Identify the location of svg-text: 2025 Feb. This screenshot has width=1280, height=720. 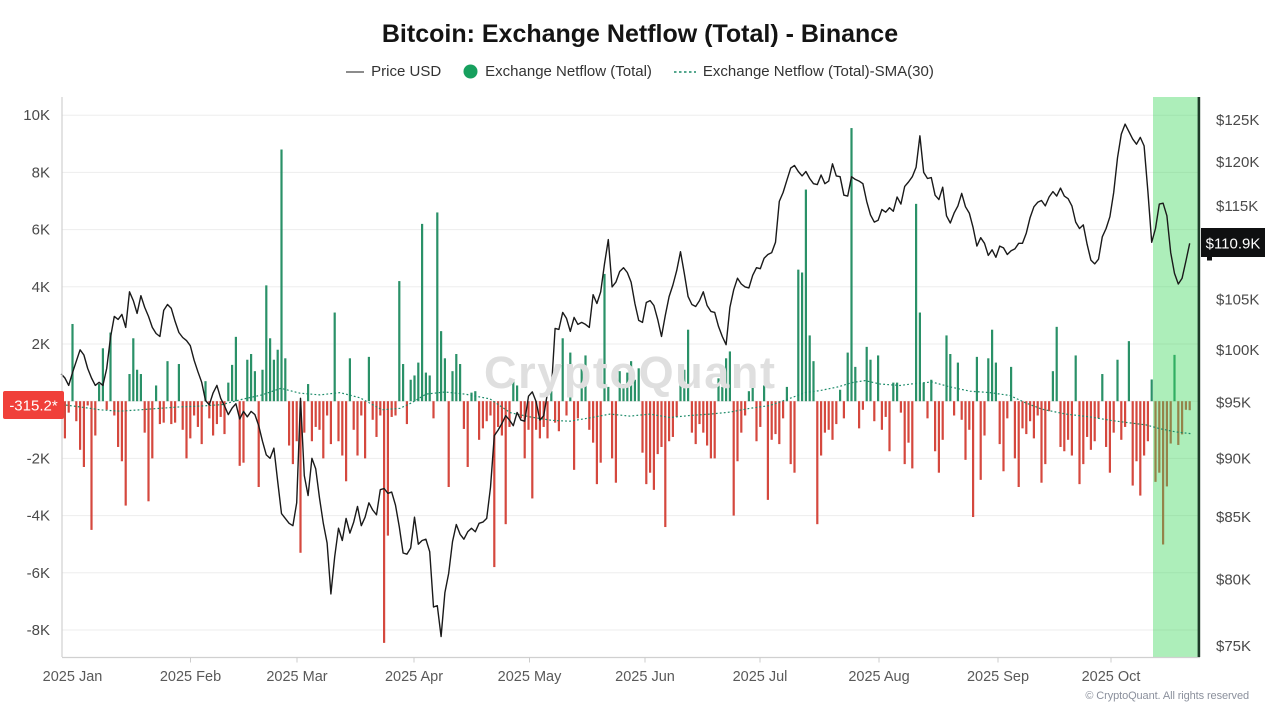
(190, 677).